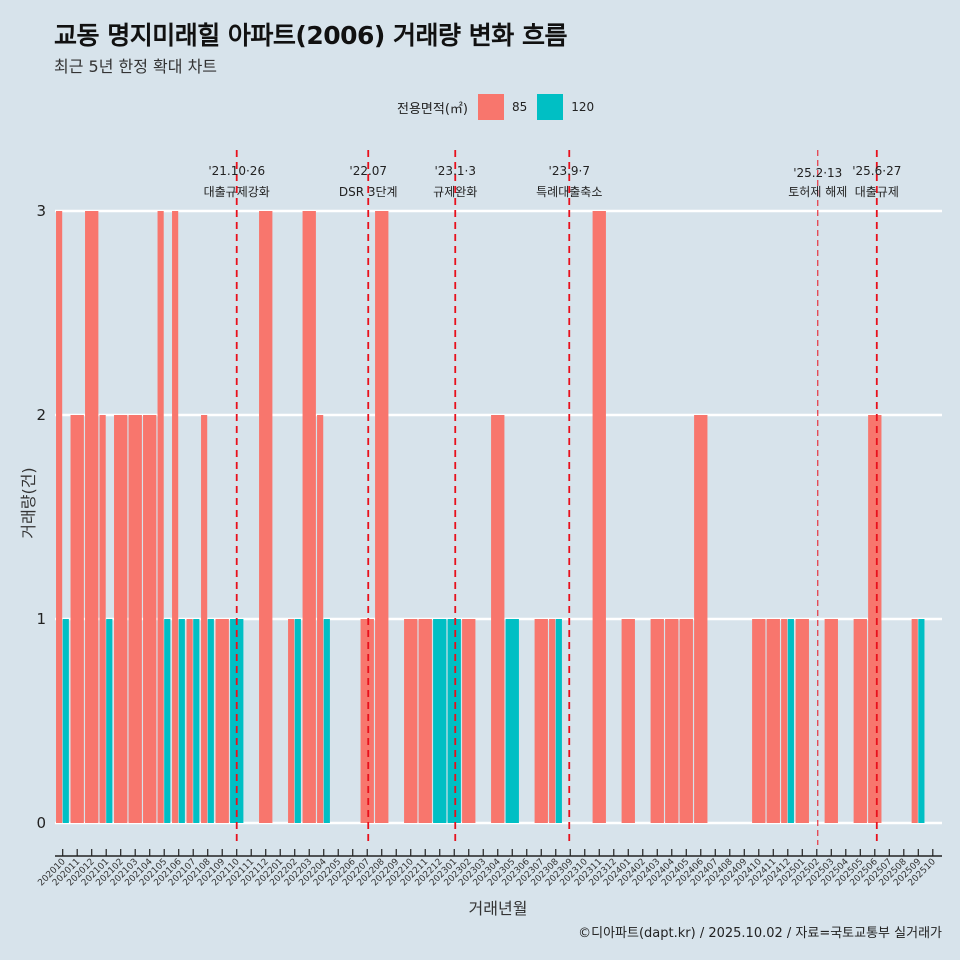  Describe the element at coordinates (41, 211) in the screenshot. I see `y-tick-label: 3` at that location.